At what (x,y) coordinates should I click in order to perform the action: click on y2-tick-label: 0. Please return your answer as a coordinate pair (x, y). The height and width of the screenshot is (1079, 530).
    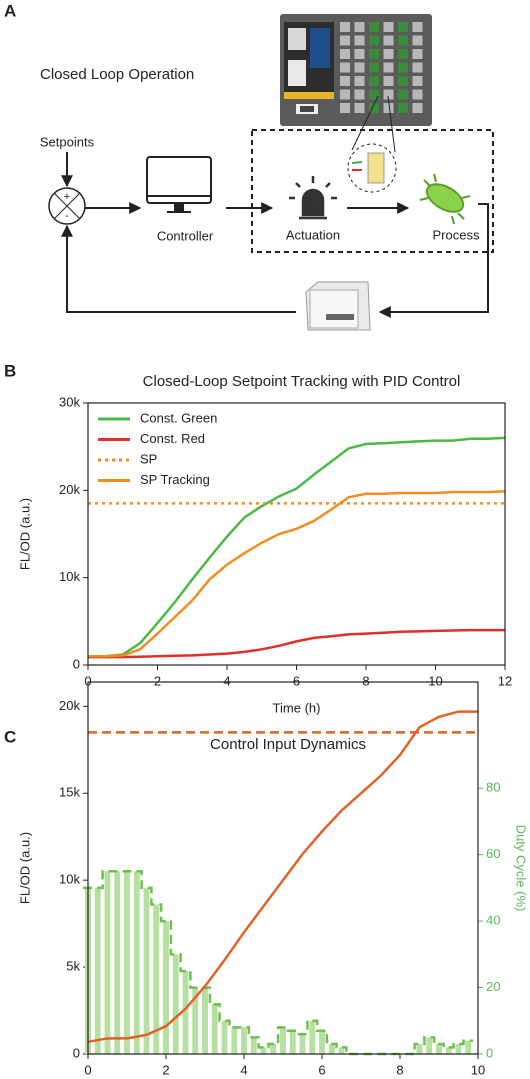
    Looking at the image, I should click on (489, 1052).